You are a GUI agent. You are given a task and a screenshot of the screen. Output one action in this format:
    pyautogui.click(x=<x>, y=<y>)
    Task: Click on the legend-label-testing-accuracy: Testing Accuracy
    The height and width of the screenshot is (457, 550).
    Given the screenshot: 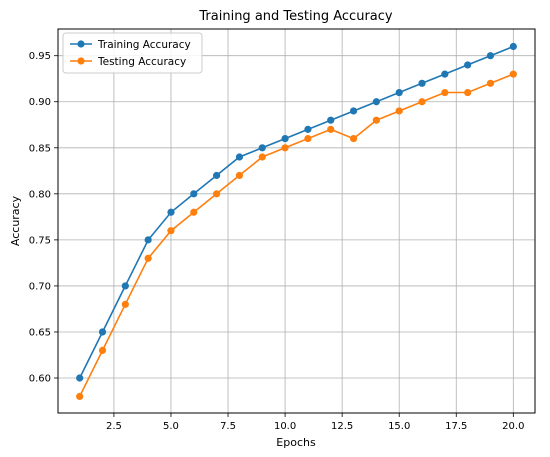 What is the action you would take?
    pyautogui.click(x=141, y=62)
    